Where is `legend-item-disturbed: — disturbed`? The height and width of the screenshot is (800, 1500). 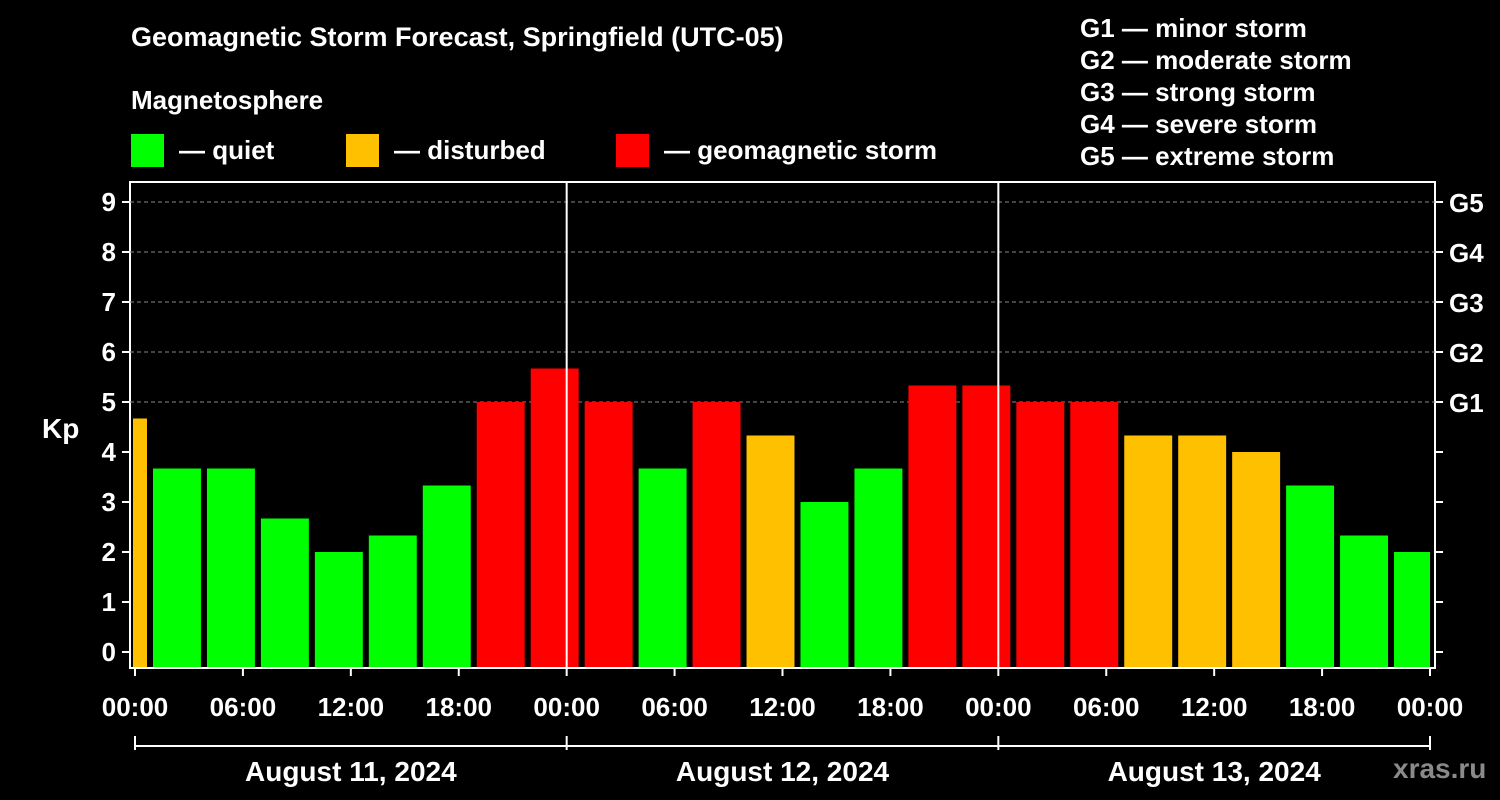 legend-item-disturbed: — disturbed is located at coordinates (446, 150).